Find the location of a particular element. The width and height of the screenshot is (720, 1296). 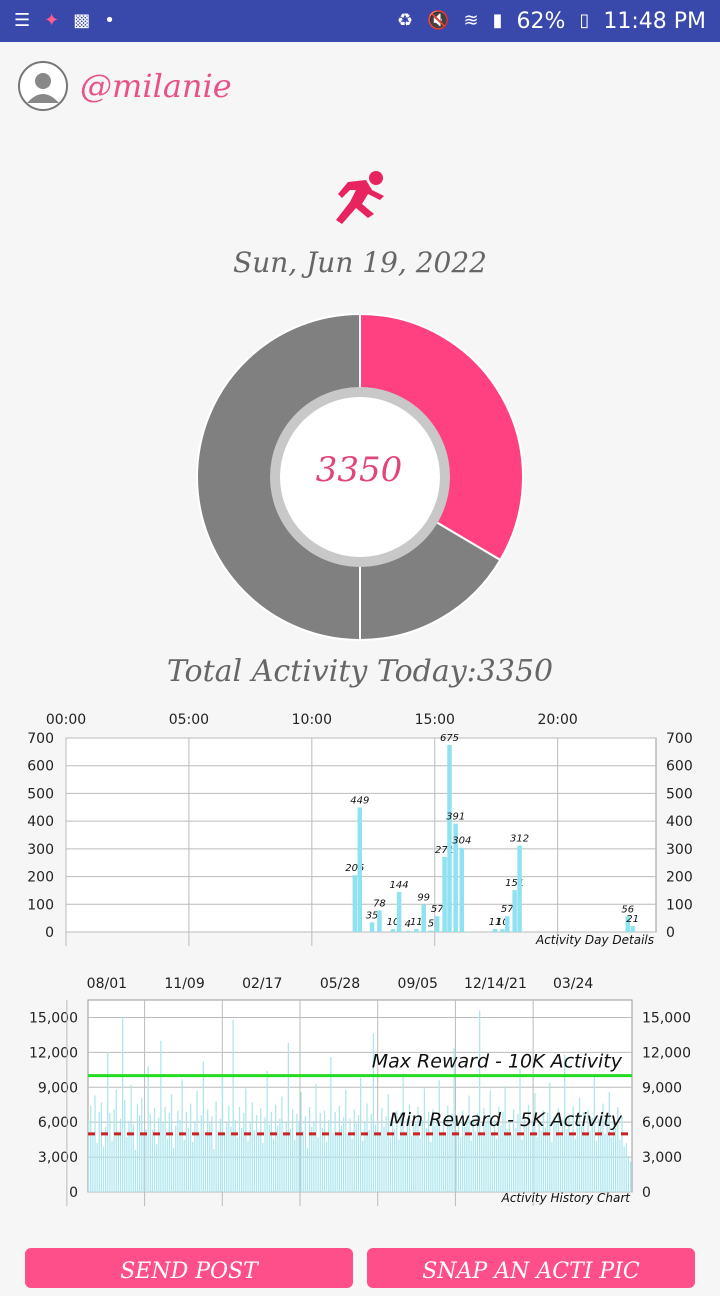

y-tick-label: 12,000 is located at coordinates (53, 1053).